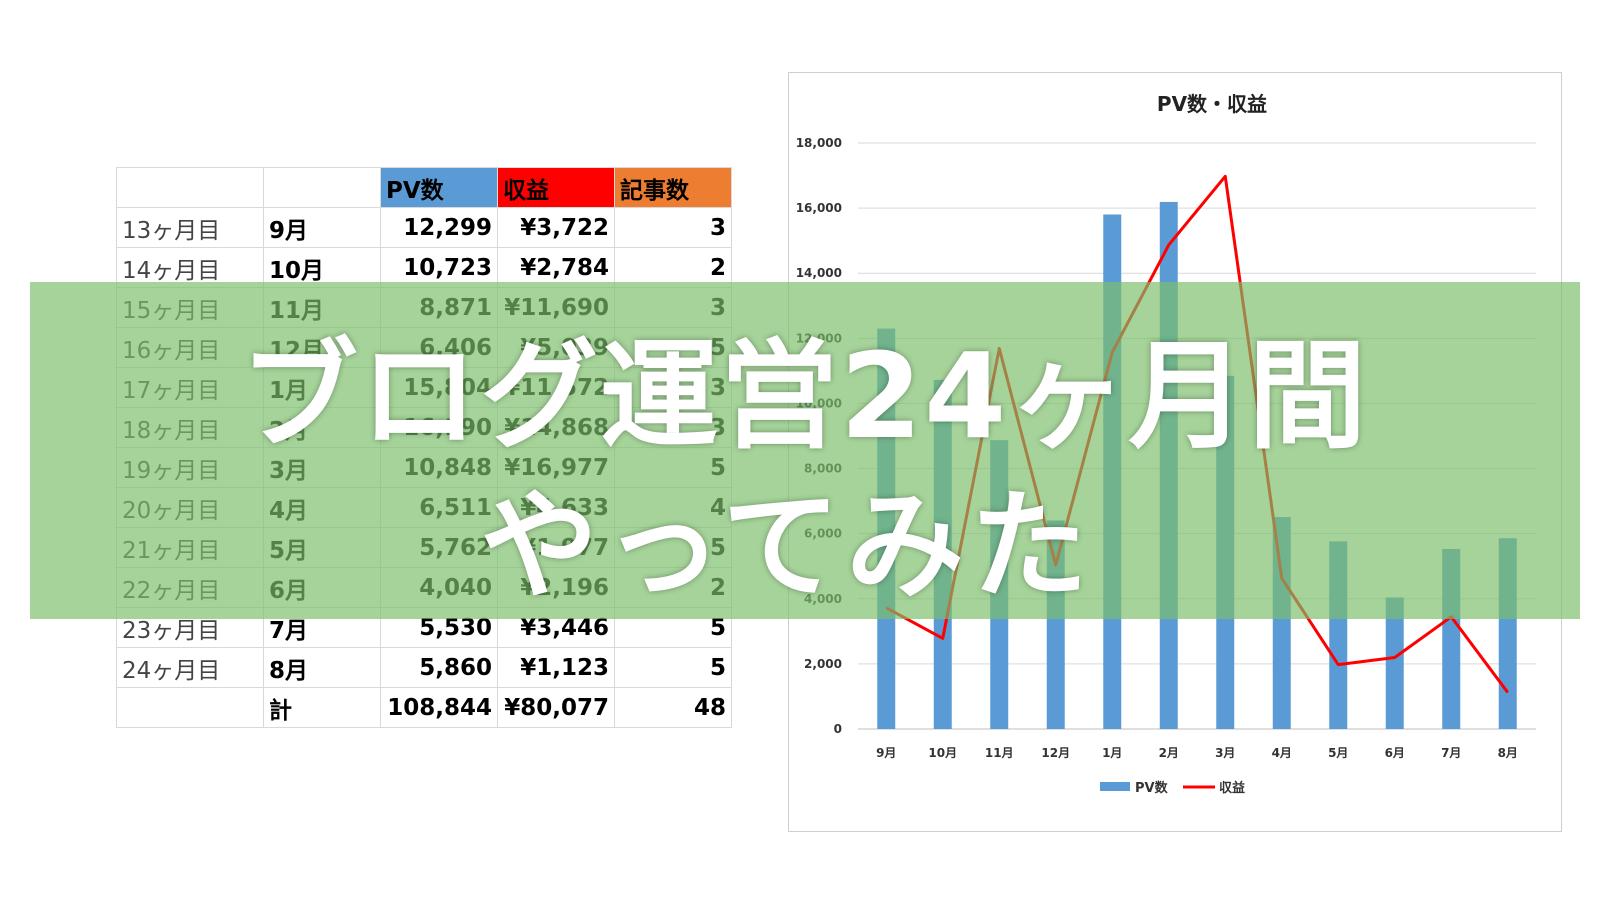  Describe the element at coordinates (439, 227) in the screenshot. I see `row-pv: 12,299` at that location.